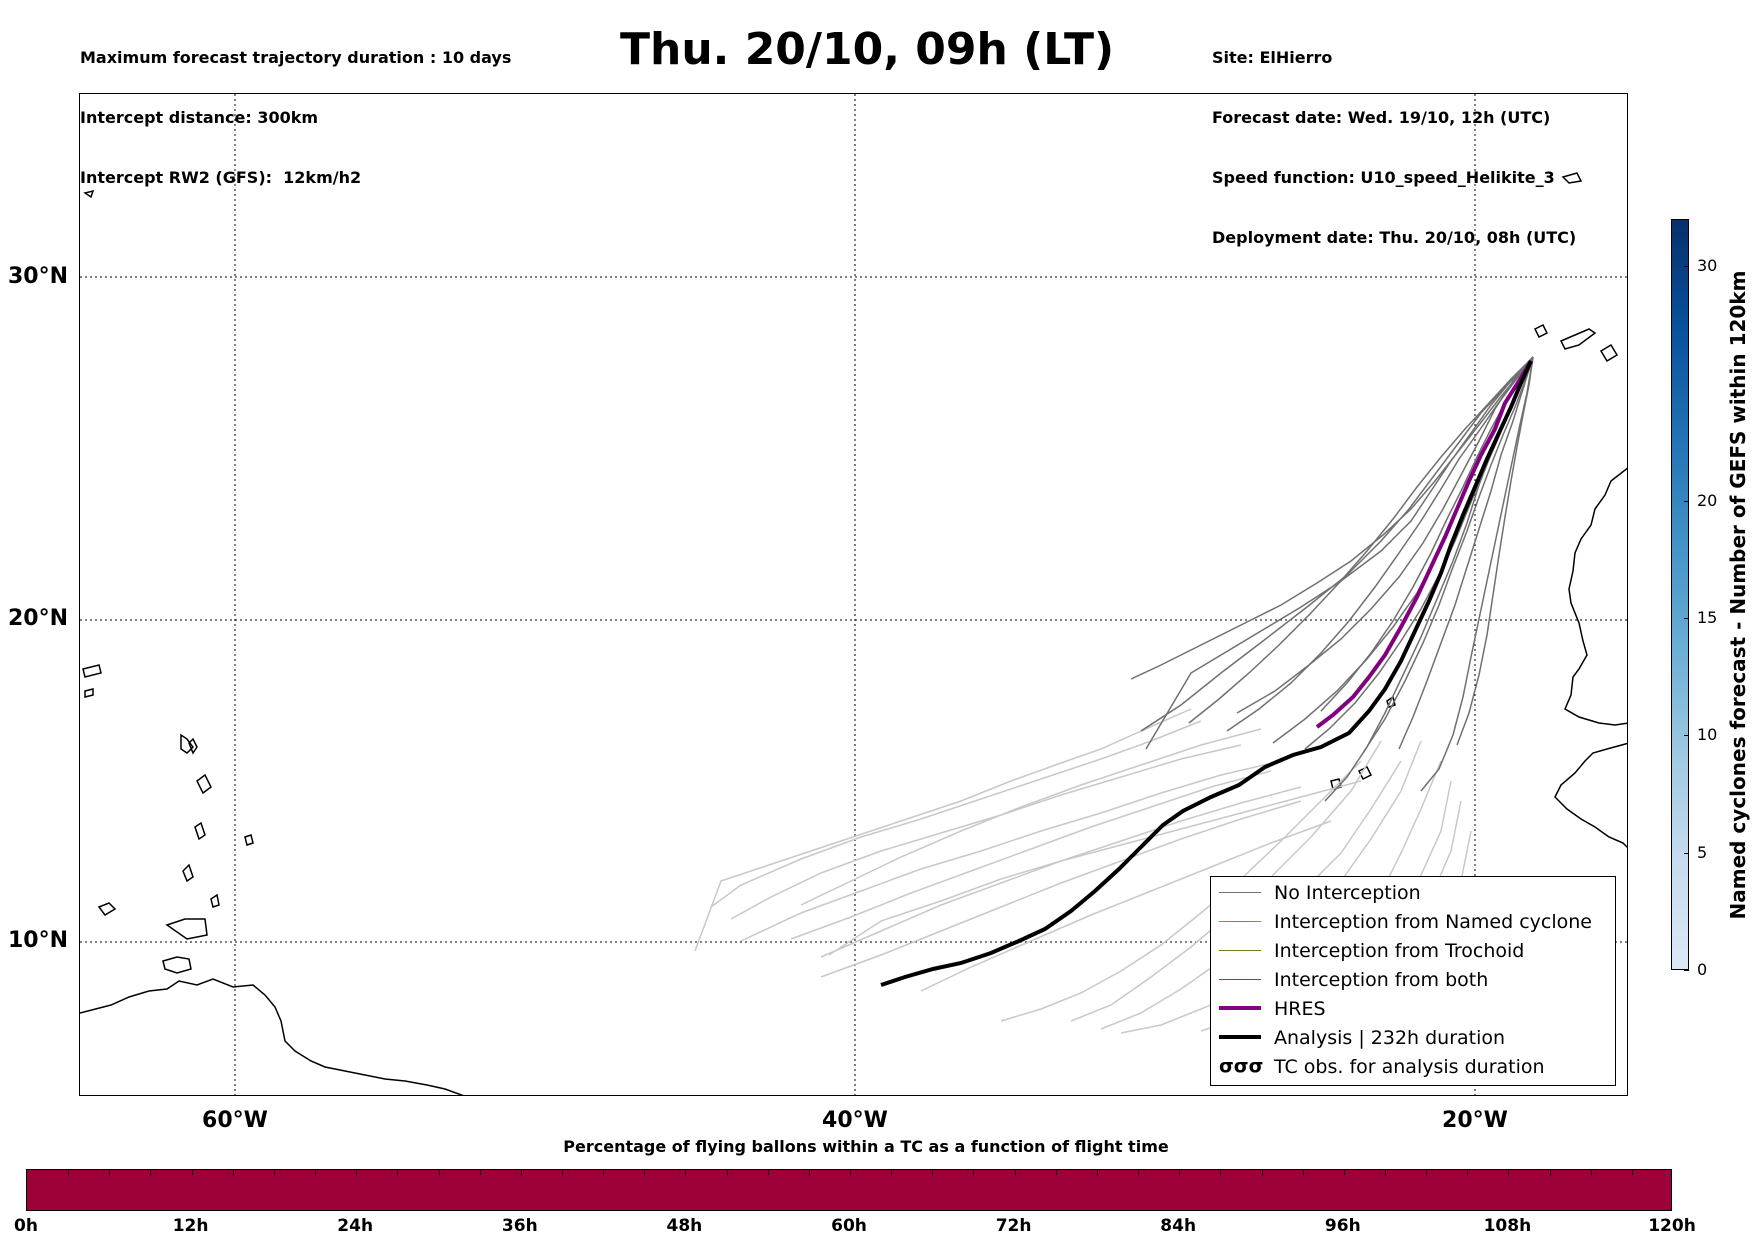 Image resolution: width=1752 pixels, height=1241 pixels. Describe the element at coordinates (38, 940) in the screenshot. I see `lat-label-10n: 10°N` at that location.